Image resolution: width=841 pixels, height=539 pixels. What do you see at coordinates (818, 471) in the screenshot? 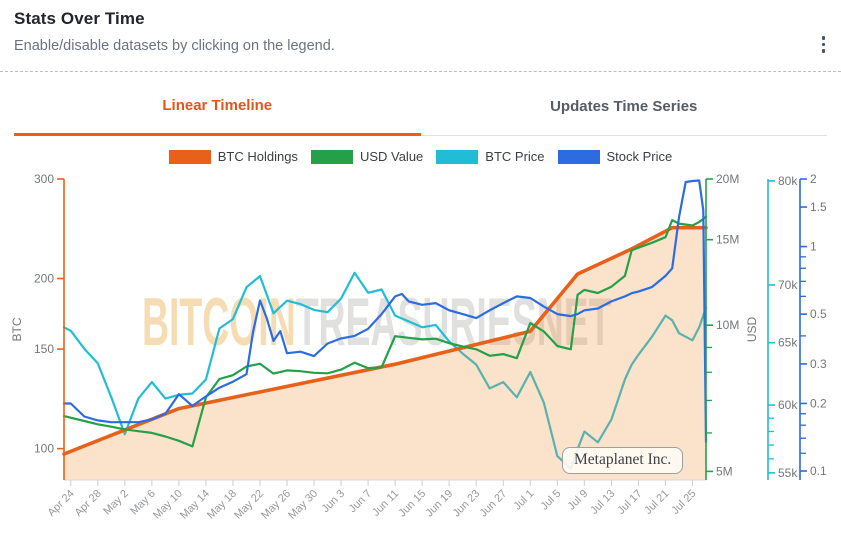
I see `y-tick-label: 0.1` at bounding box center [818, 471].